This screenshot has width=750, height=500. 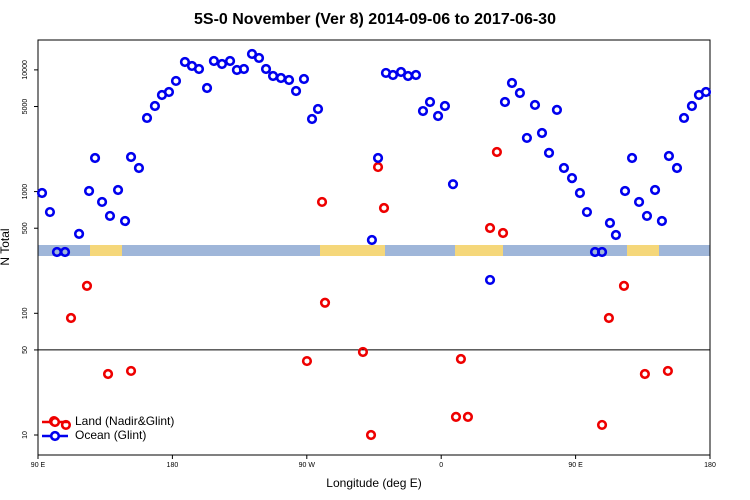 What do you see at coordinates (25, 435) in the screenshot?
I see `y-tick-label: 10` at bounding box center [25, 435].